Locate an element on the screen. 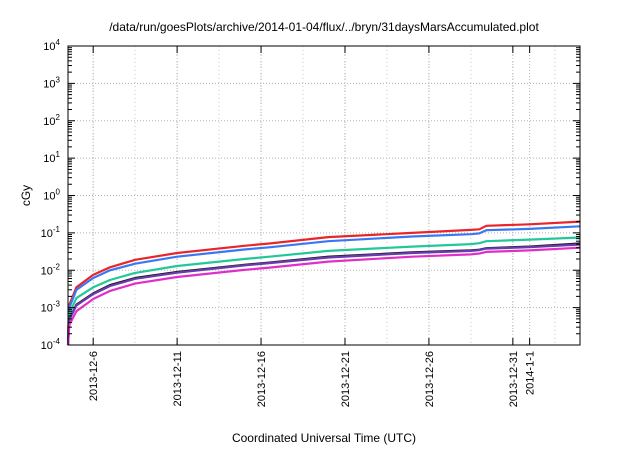 The height and width of the screenshot is (453, 640). y-tick-exponent: 2 is located at coordinates (58, 117).